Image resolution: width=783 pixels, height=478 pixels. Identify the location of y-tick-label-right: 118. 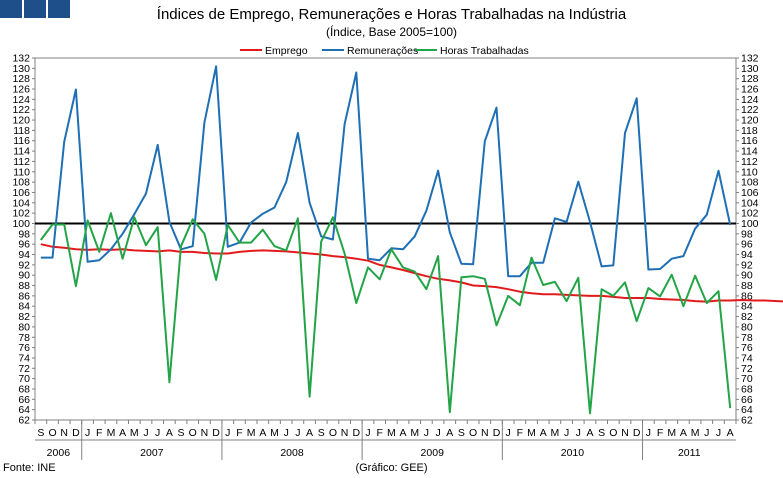
(749, 131).